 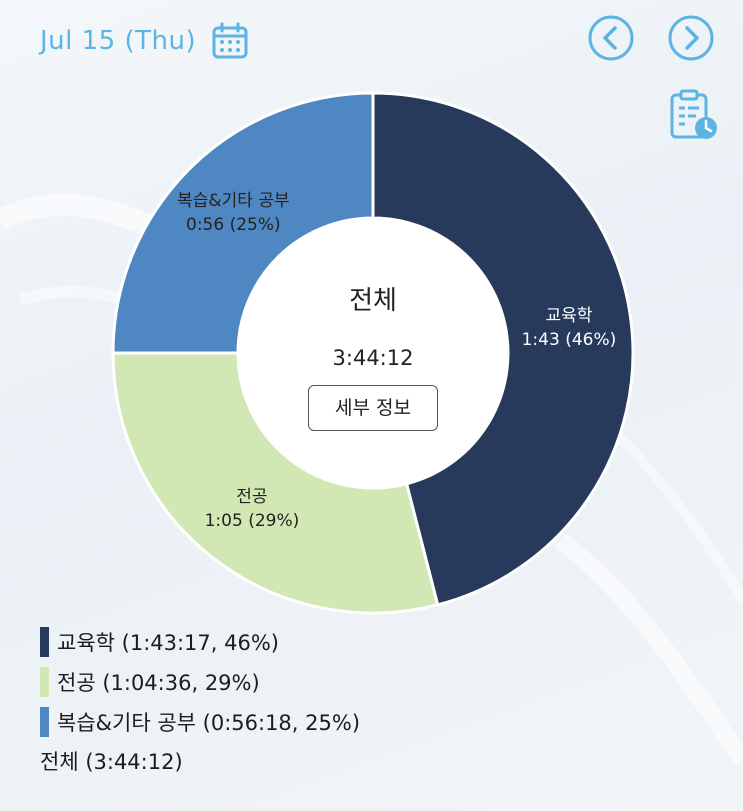 What do you see at coordinates (118, 41) in the screenshot?
I see `date-label: Jul 15 (Thu)` at bounding box center [118, 41].